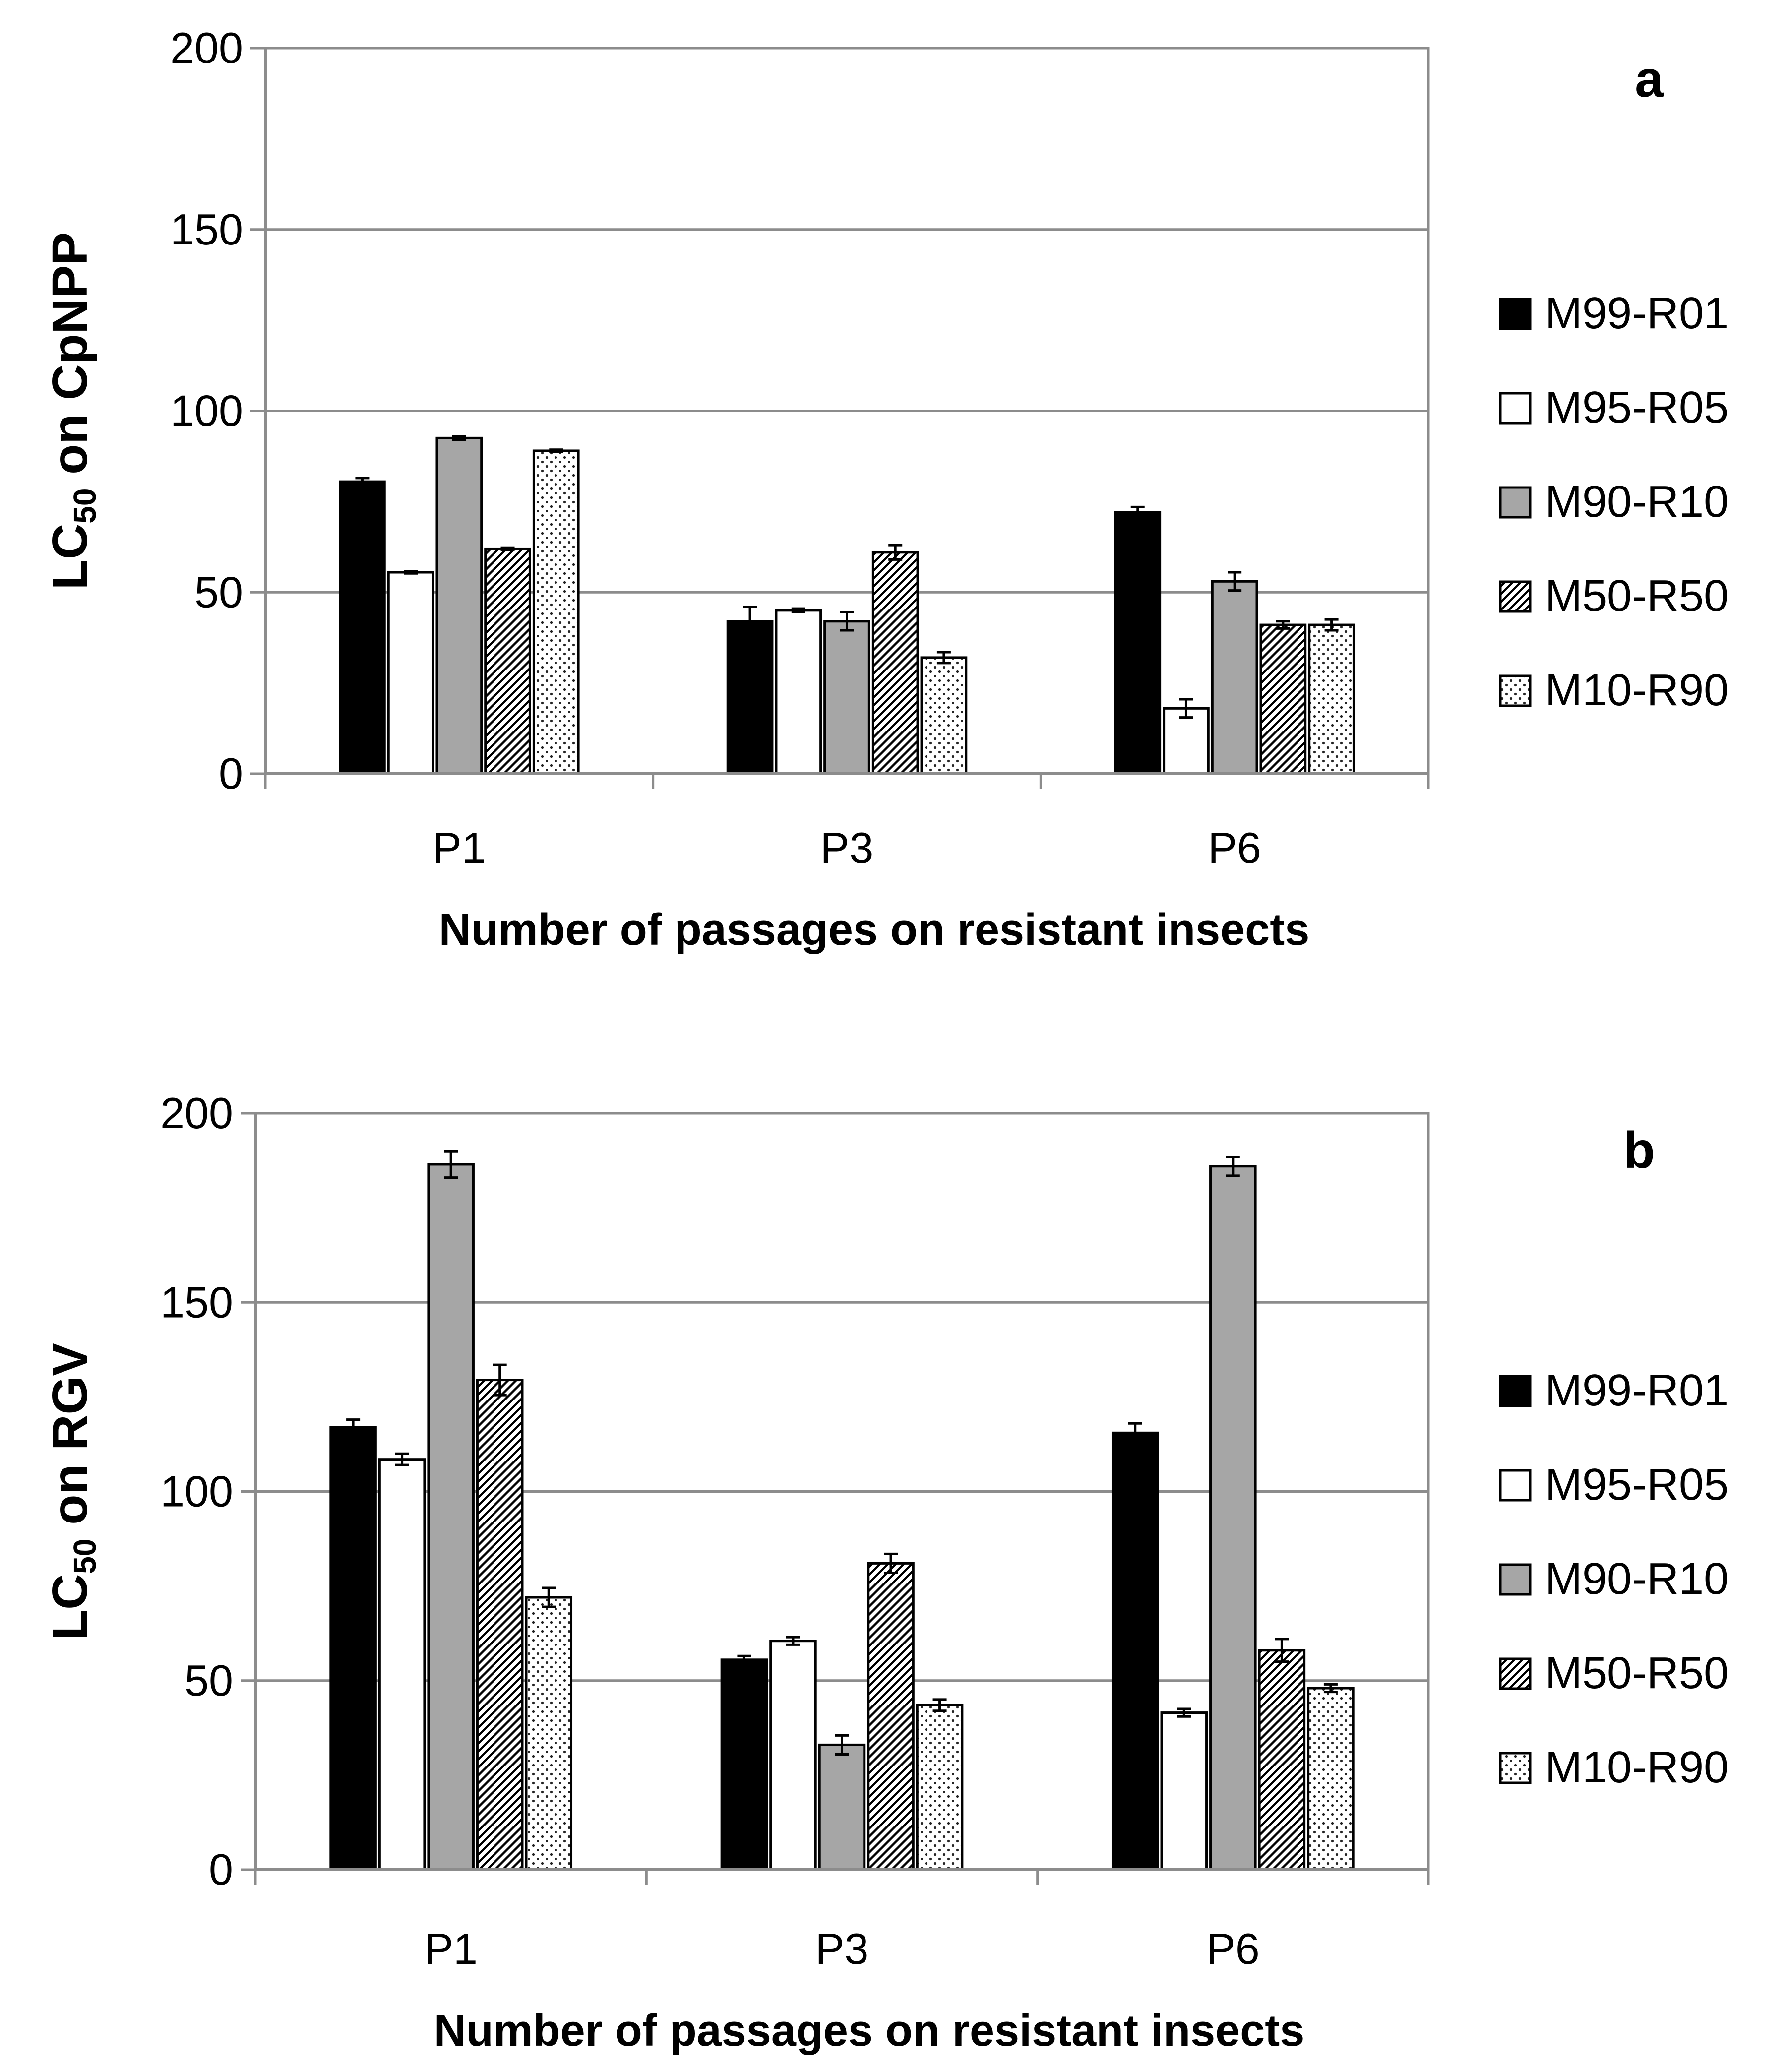 This screenshot has width=1792, height=2070. Describe the element at coordinates (1614, 1767) in the screenshot. I see `legend-item: M10-R90` at that location.